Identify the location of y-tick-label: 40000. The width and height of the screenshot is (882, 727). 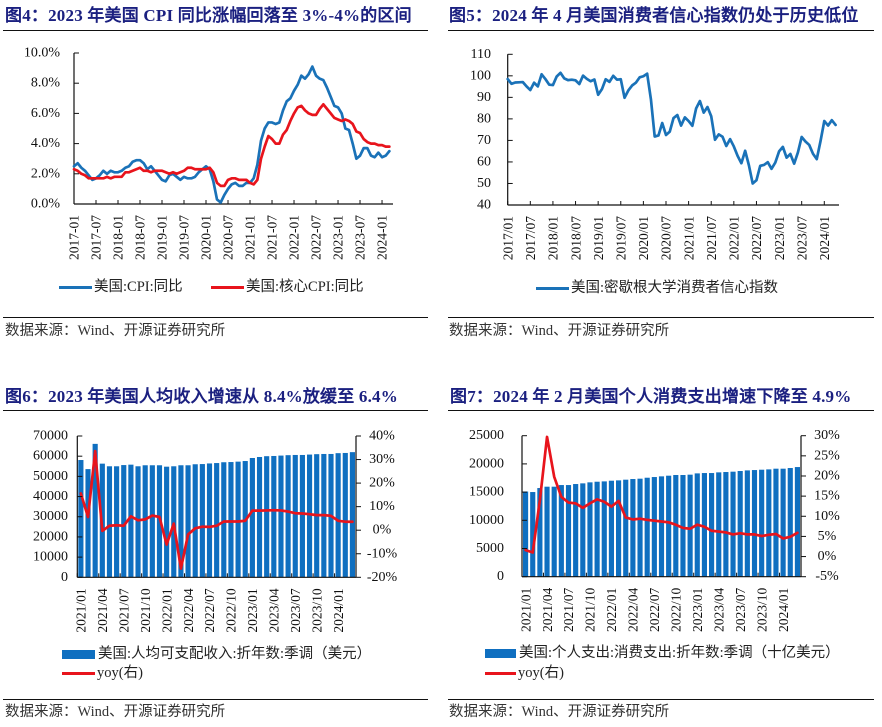
(50, 496).